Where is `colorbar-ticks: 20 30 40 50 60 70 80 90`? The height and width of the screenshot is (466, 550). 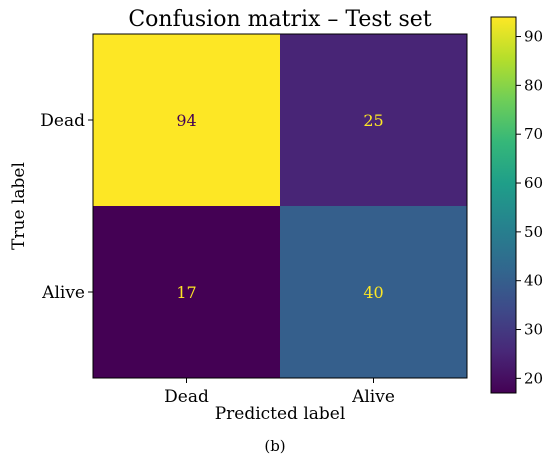 colorbar-ticks: 20 30 40 50 60 70 80 90 is located at coordinates (529, 207).